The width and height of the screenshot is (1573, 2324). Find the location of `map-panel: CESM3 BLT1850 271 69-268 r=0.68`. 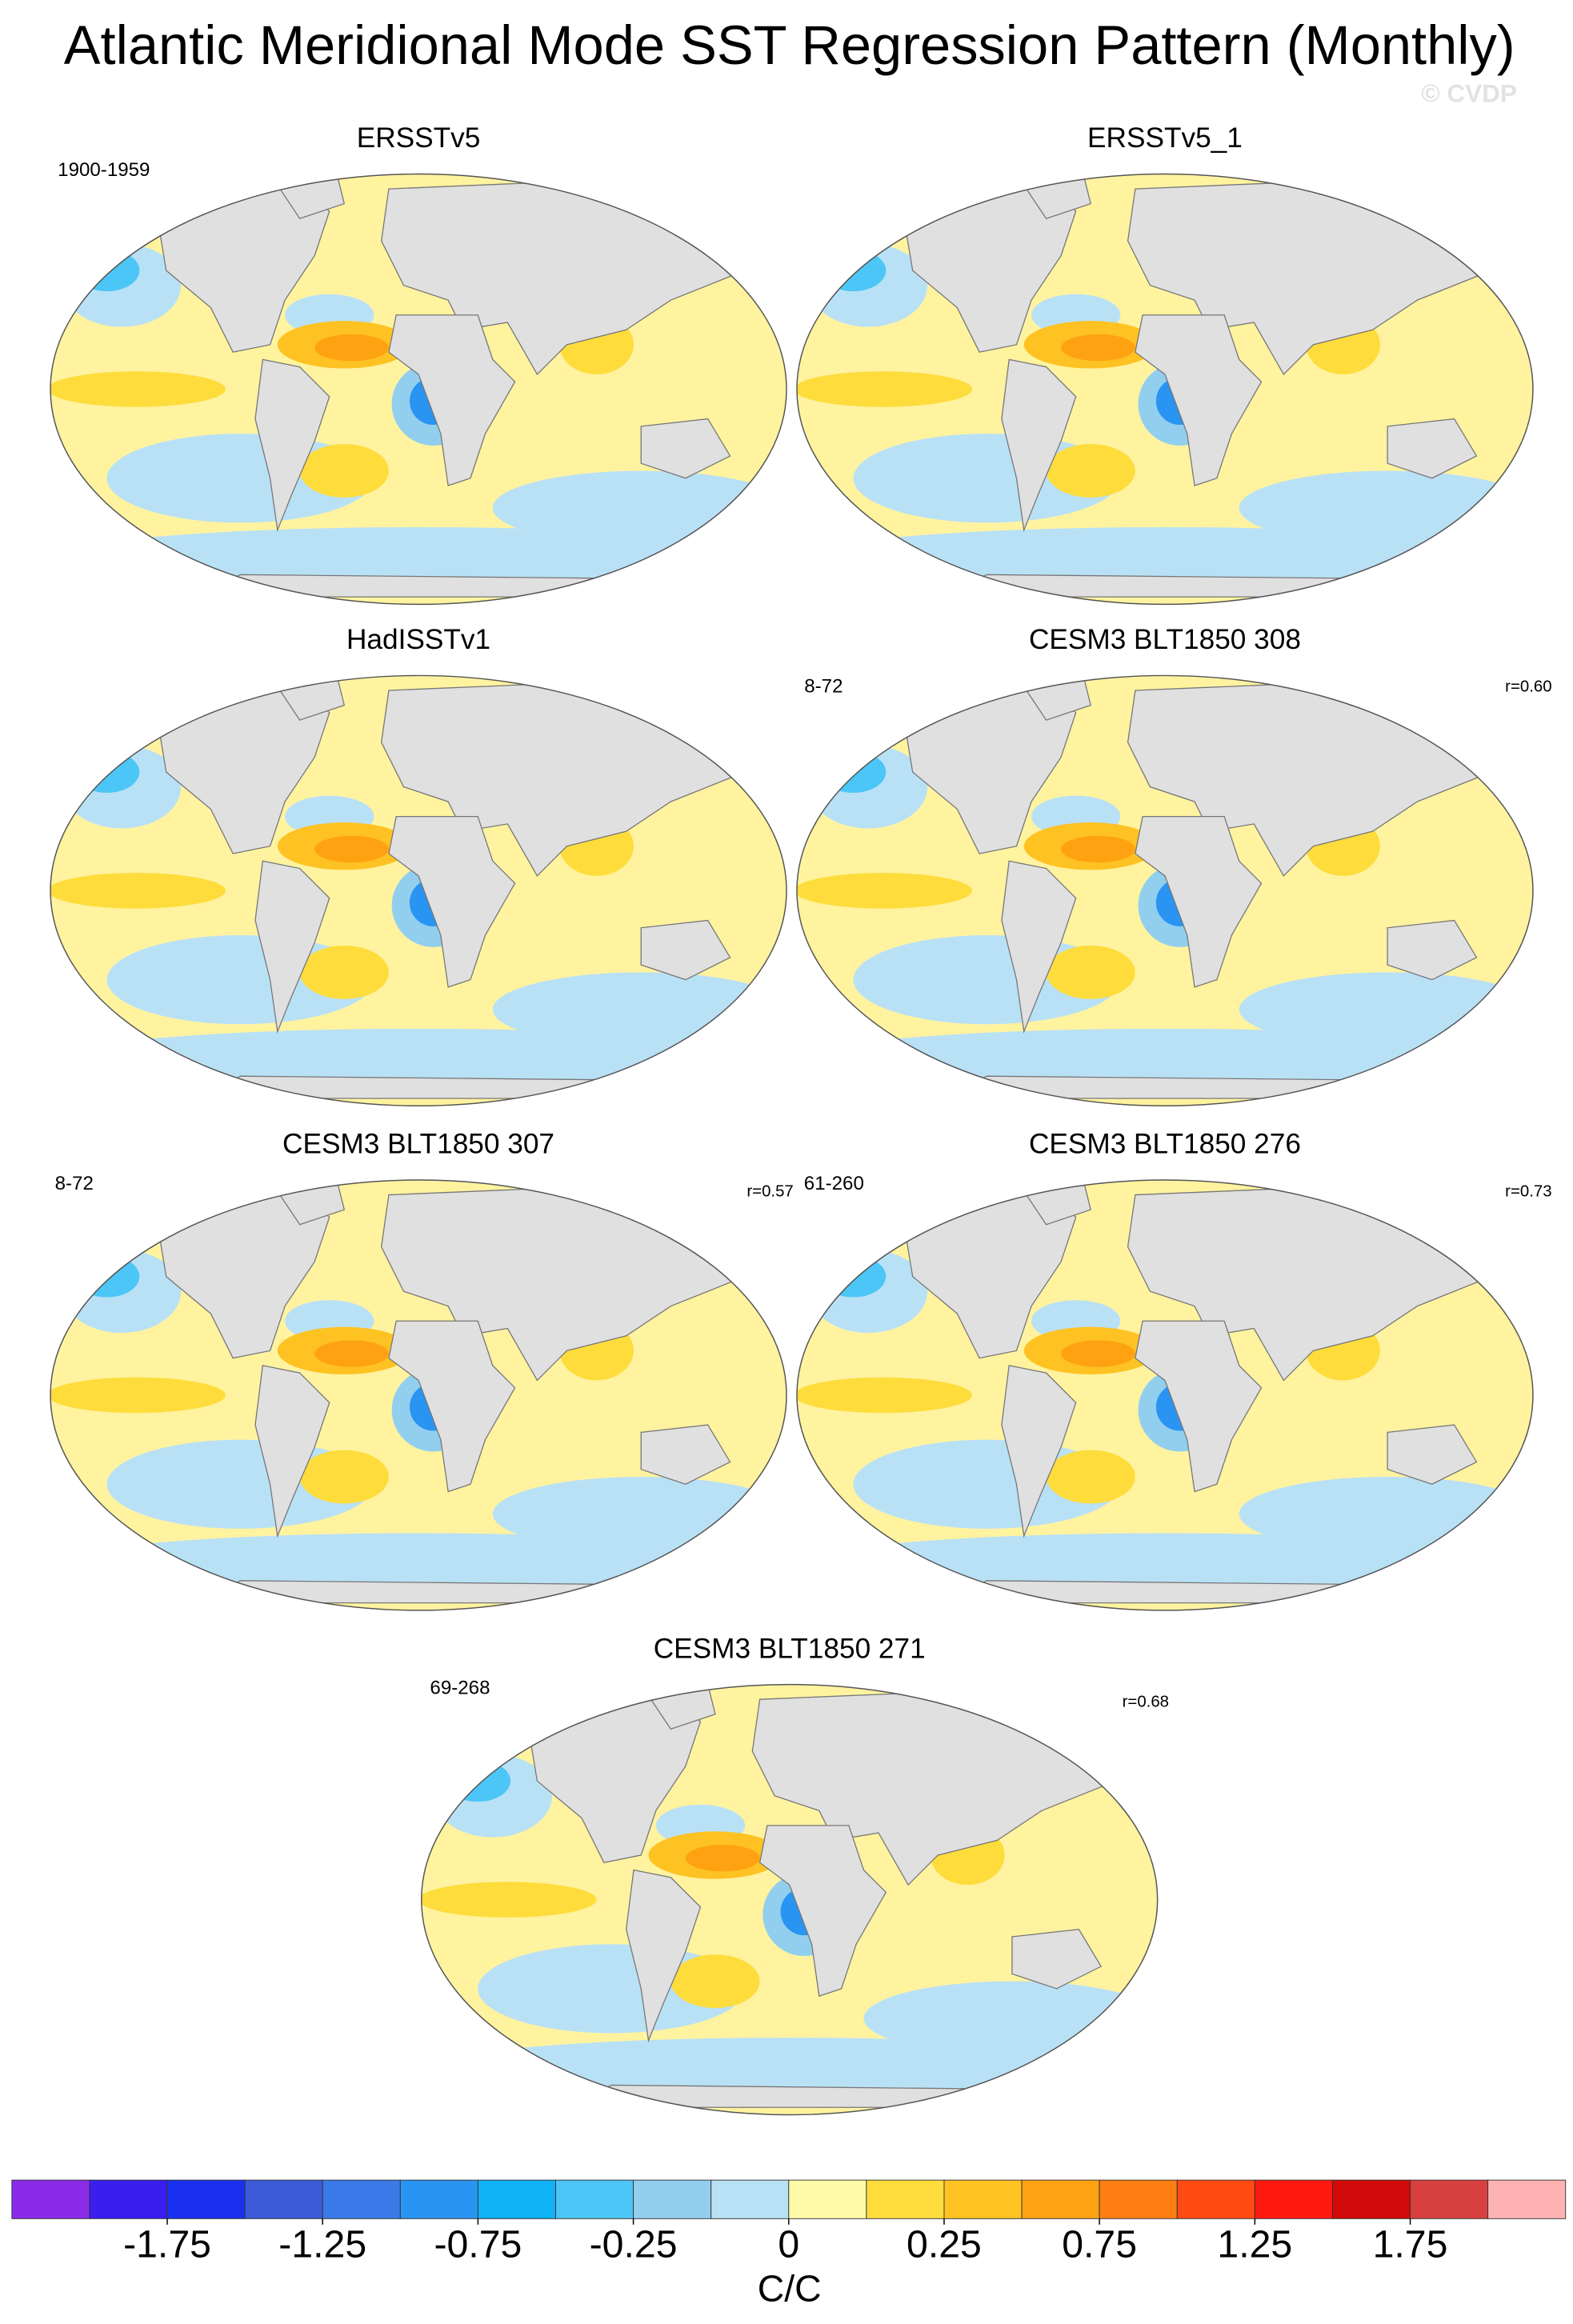

map-panel: CESM3 BLT1850 271 69-268 r=0.68 is located at coordinates (793, 1875).